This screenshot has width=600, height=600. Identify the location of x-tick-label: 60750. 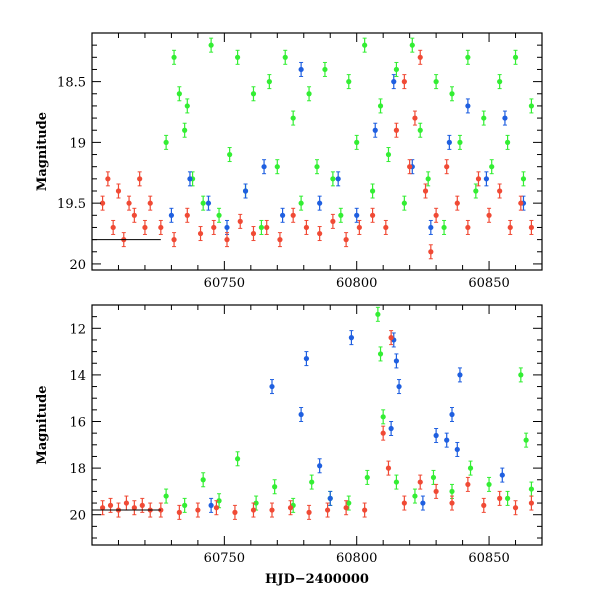
(224, 283).